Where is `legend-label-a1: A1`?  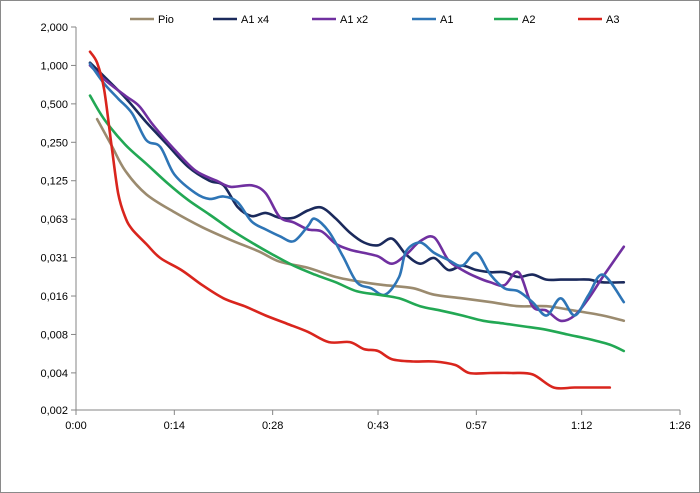 legend-label-a1: A1 is located at coordinates (446, 20).